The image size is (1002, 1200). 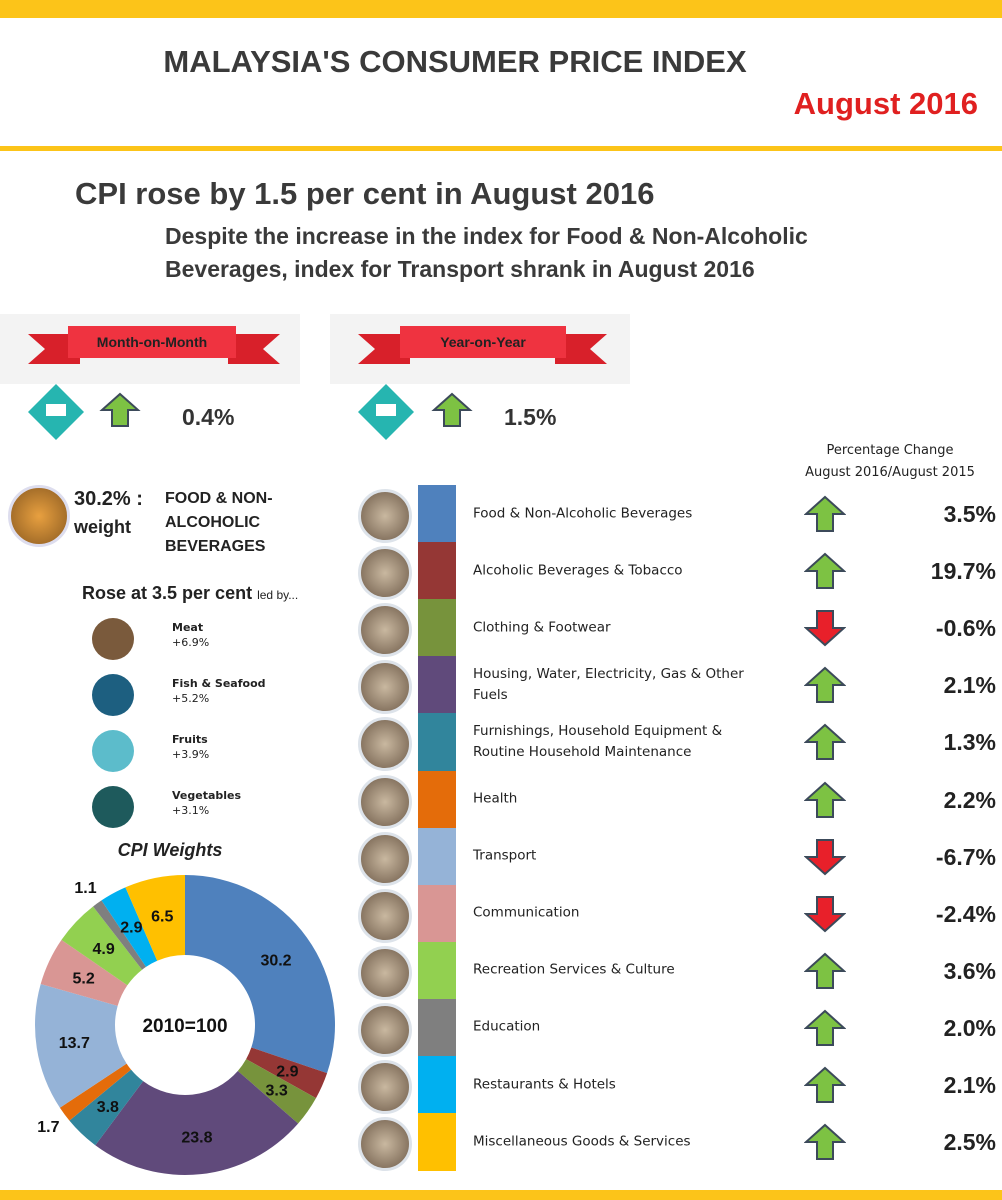 What do you see at coordinates (219, 691) in the screenshot?
I see `food-item: Fish & Seafood +5.2%` at bounding box center [219, 691].